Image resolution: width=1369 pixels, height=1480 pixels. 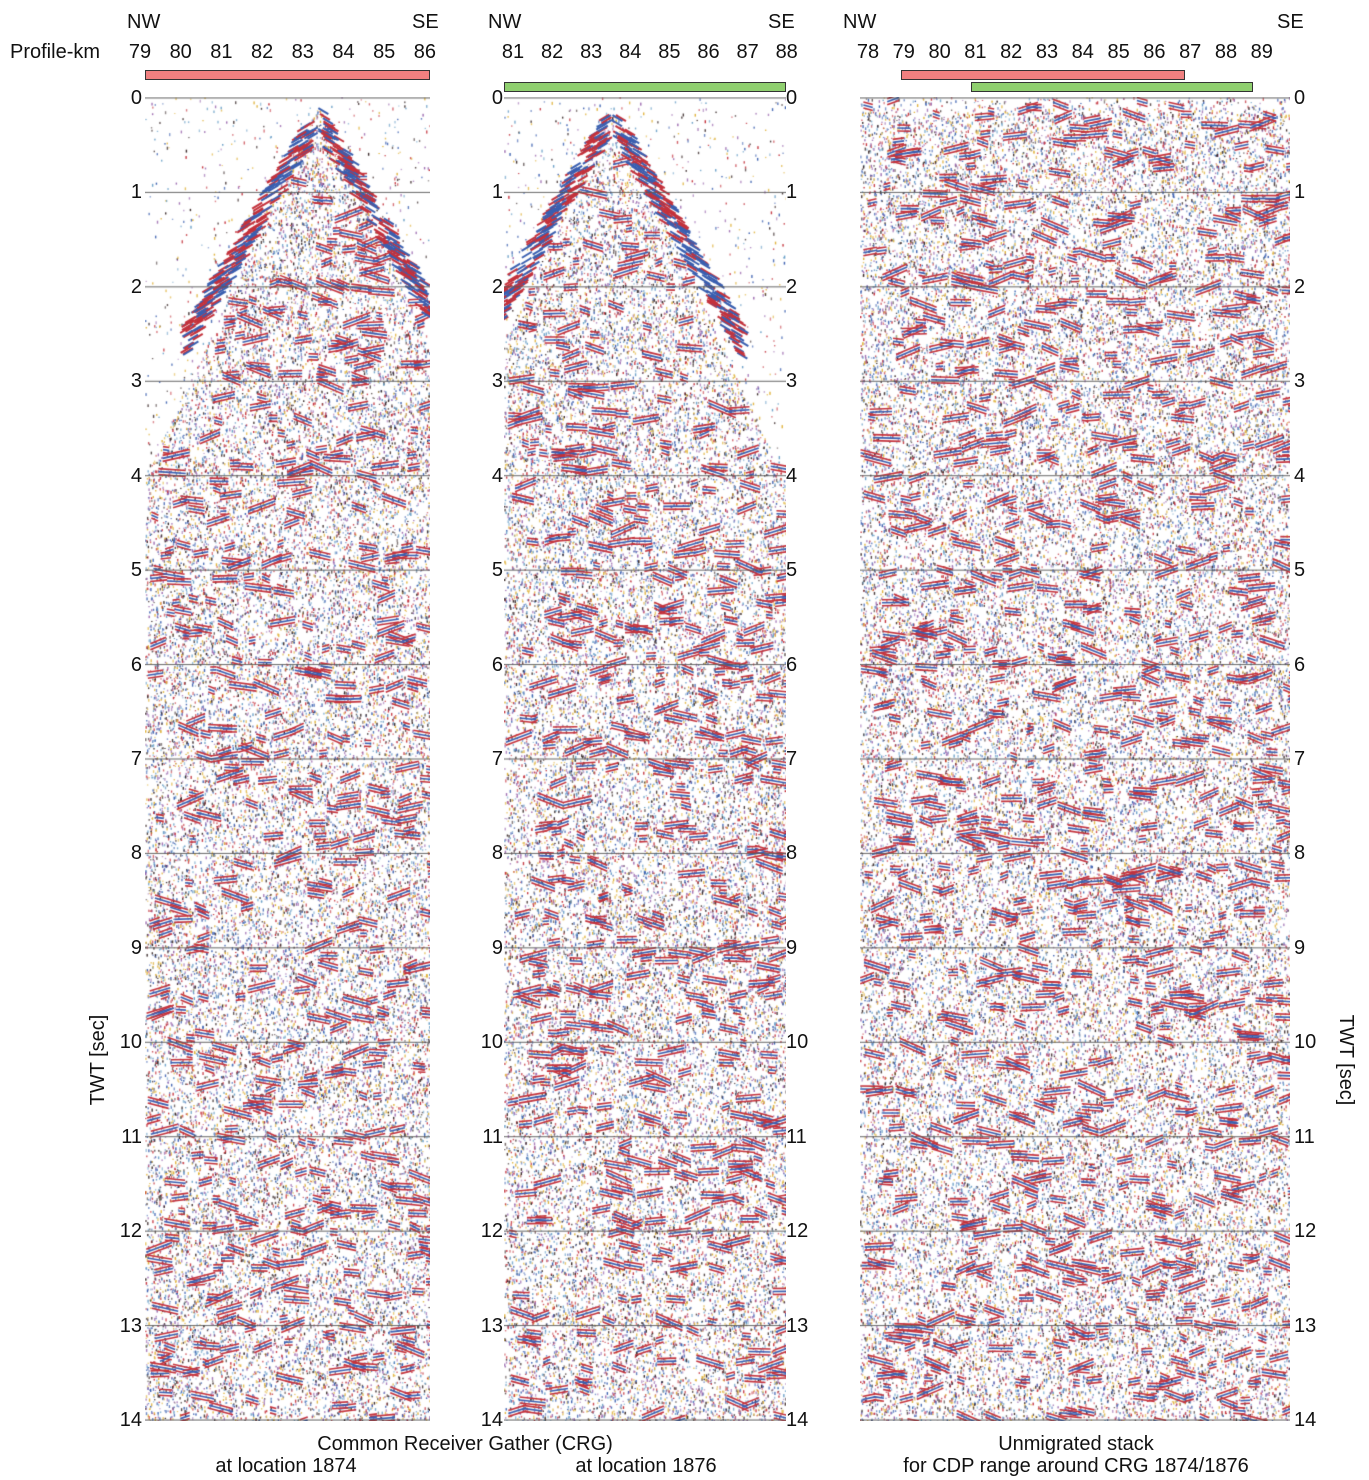 I want to click on caption-panel-b: at location 1876, so click(x=646, y=1466).